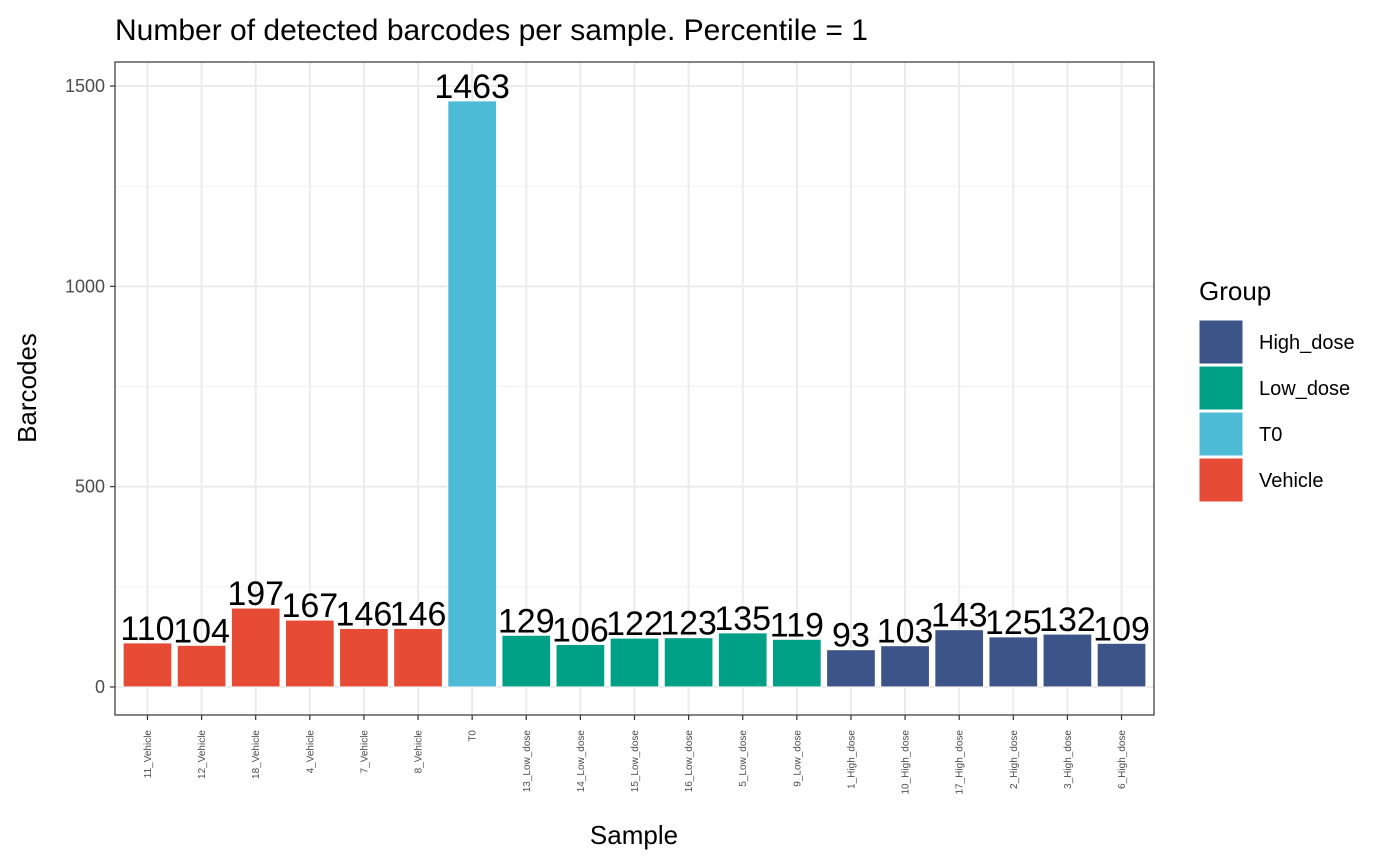 Image resolution: width=1400 pixels, height=865 pixels. What do you see at coordinates (580, 665) in the screenshot?
I see `bar-14_Low_dose` at bounding box center [580, 665].